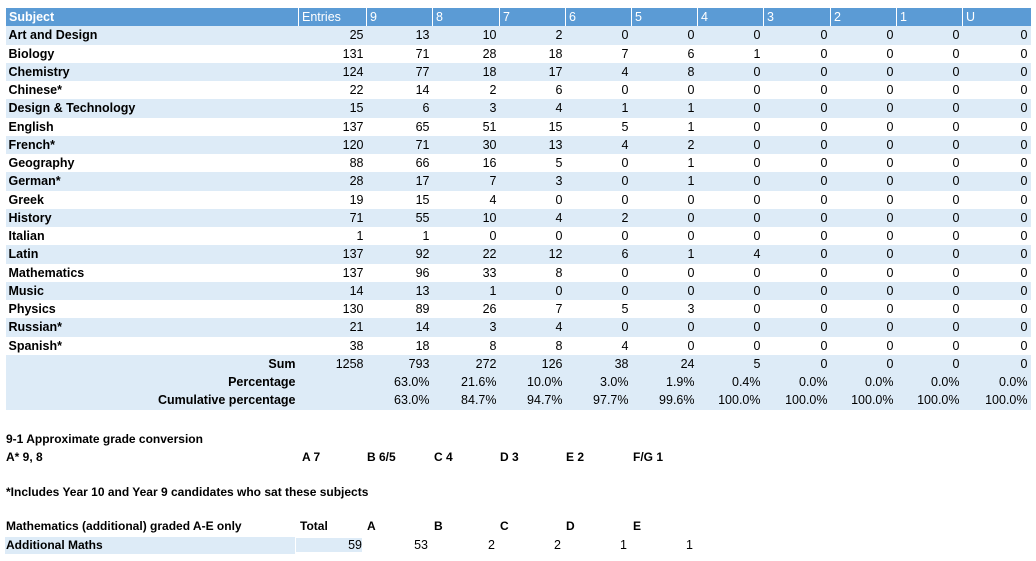 This screenshot has height=561, width=1036. What do you see at coordinates (381, 457) in the screenshot?
I see `conversion-item: B 6/5` at bounding box center [381, 457].